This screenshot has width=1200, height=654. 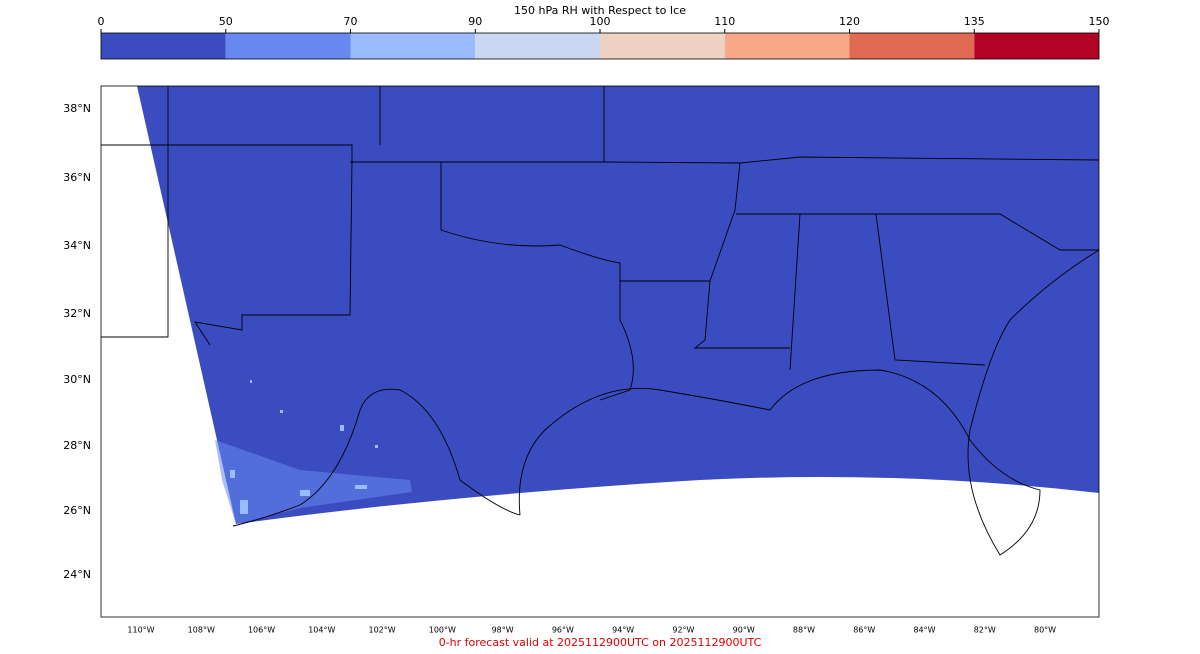 What do you see at coordinates (924, 630) in the screenshot?
I see `lon-label: 84°W` at bounding box center [924, 630].